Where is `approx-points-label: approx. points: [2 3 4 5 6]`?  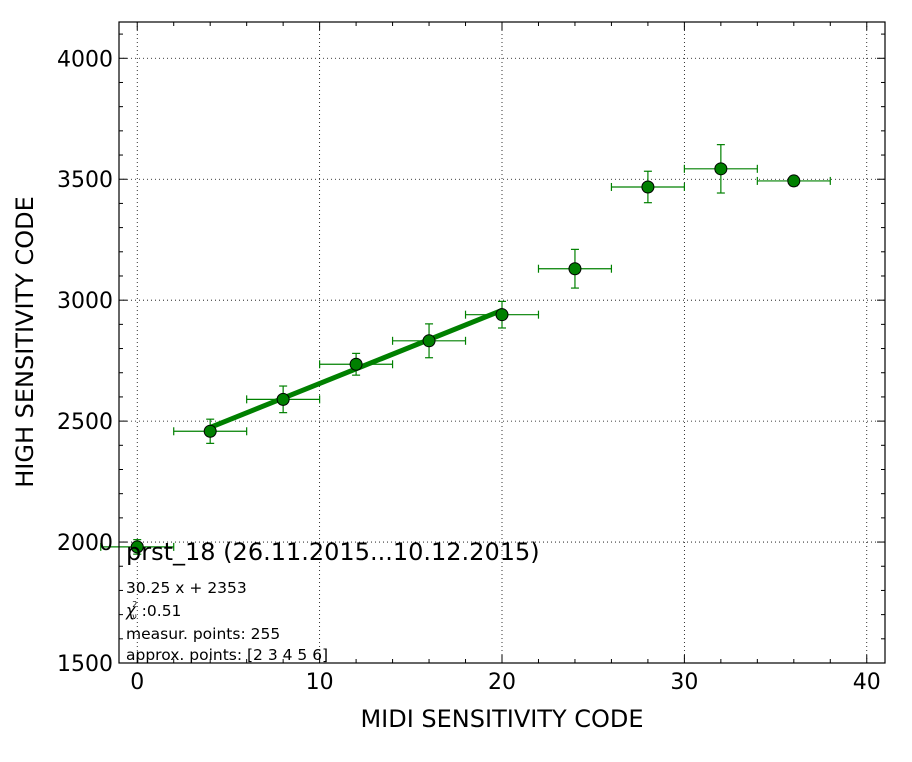 approx-points-label: approx. points: [2 3 4 5 6] is located at coordinates (227, 655).